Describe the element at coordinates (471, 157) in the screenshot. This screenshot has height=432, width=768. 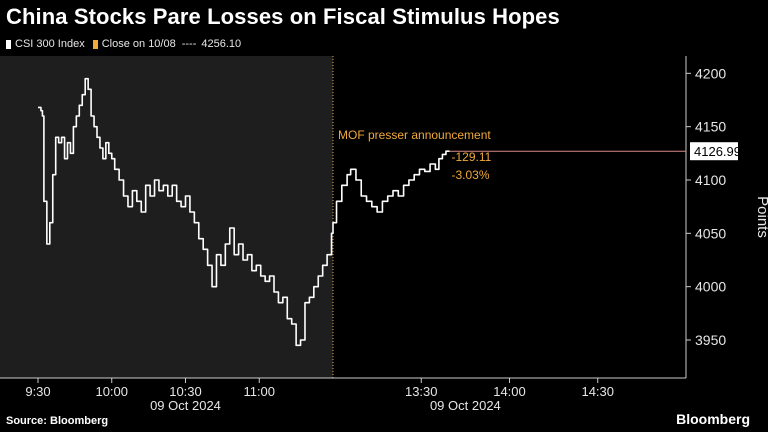
I see `change-points-label: -129.11` at that location.